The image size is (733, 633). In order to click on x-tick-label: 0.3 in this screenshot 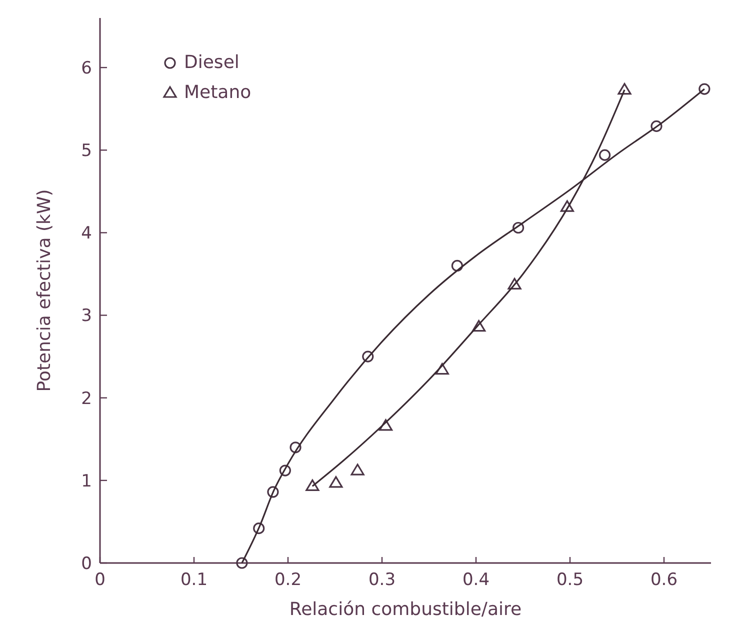, I will do `click(382, 580)`.